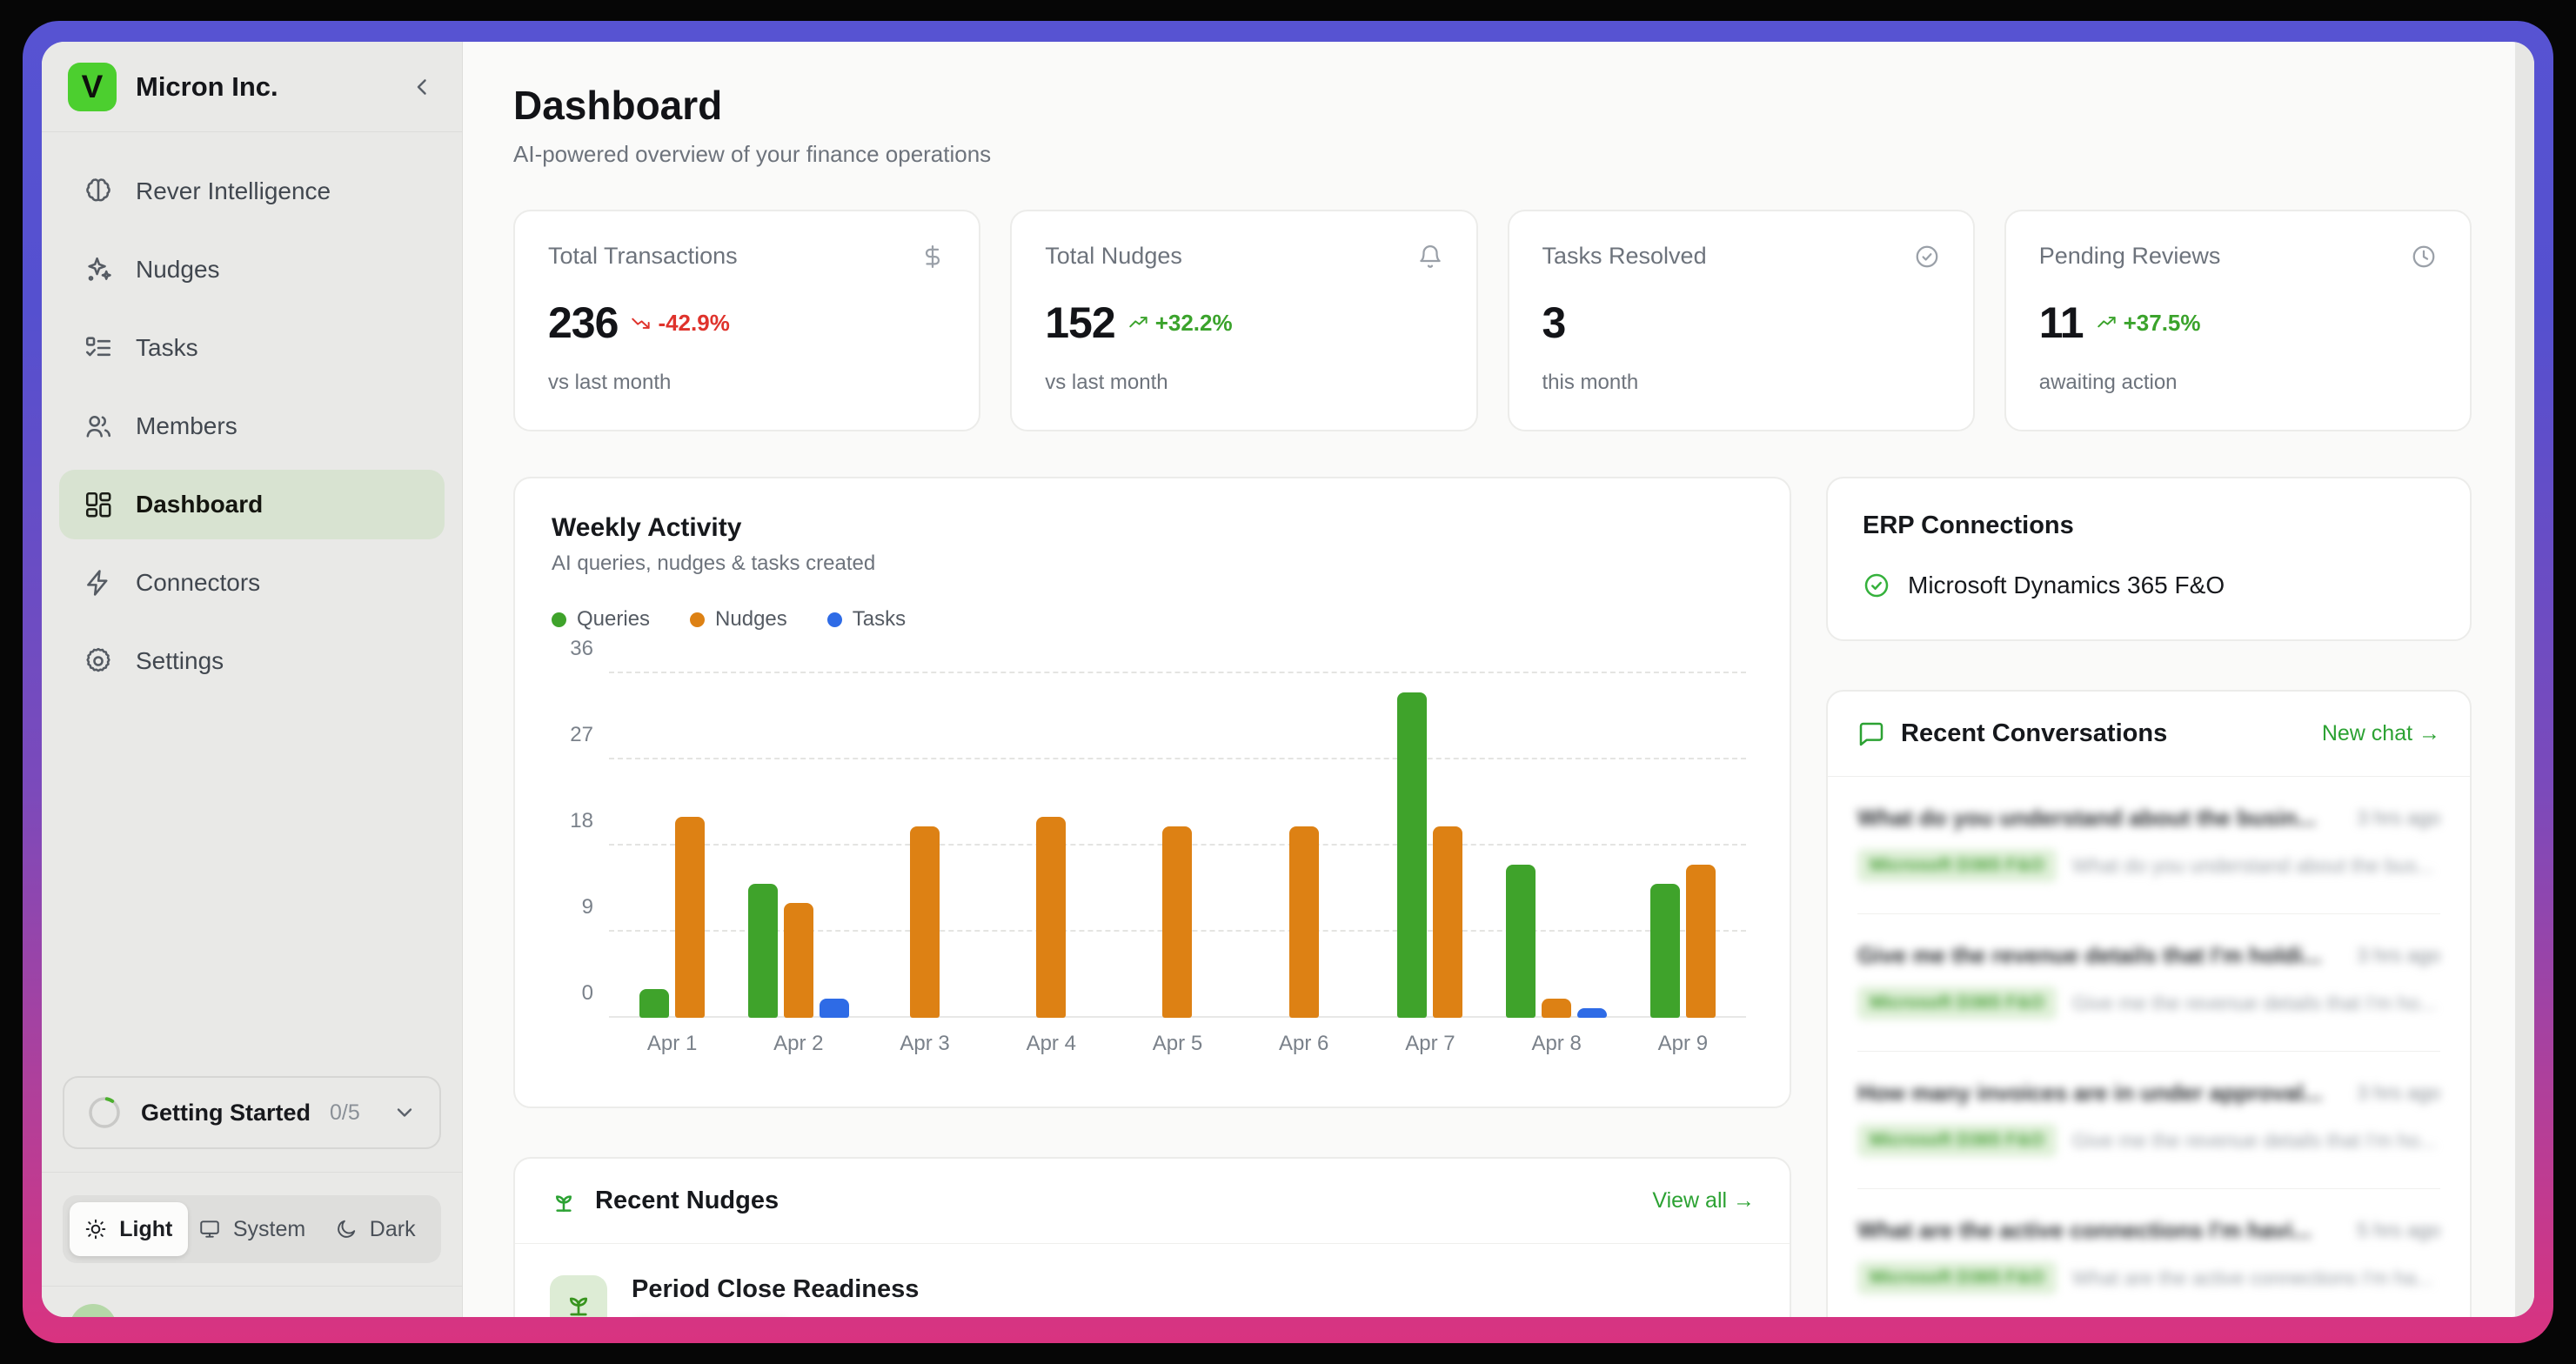  I want to click on sidebar-item-tasks: Tasks, so click(252, 348).